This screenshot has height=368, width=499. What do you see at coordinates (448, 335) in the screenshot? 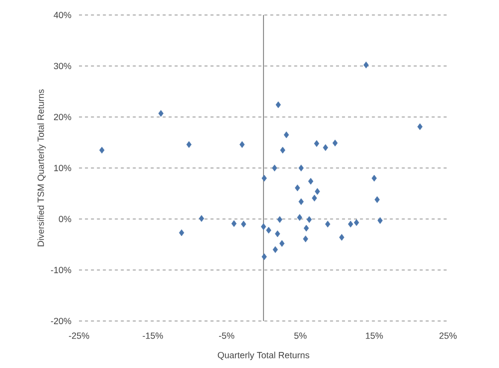
I see `x-tick-label: 25%` at bounding box center [448, 335].